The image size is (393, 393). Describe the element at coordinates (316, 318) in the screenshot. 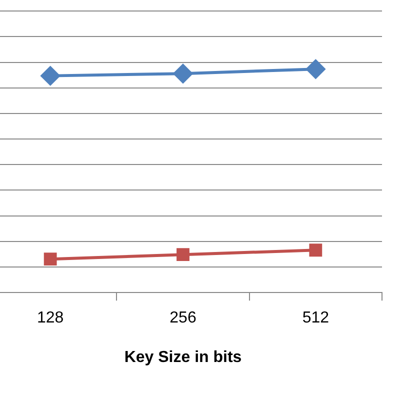

I see `x-tick-label: 512` at that location.